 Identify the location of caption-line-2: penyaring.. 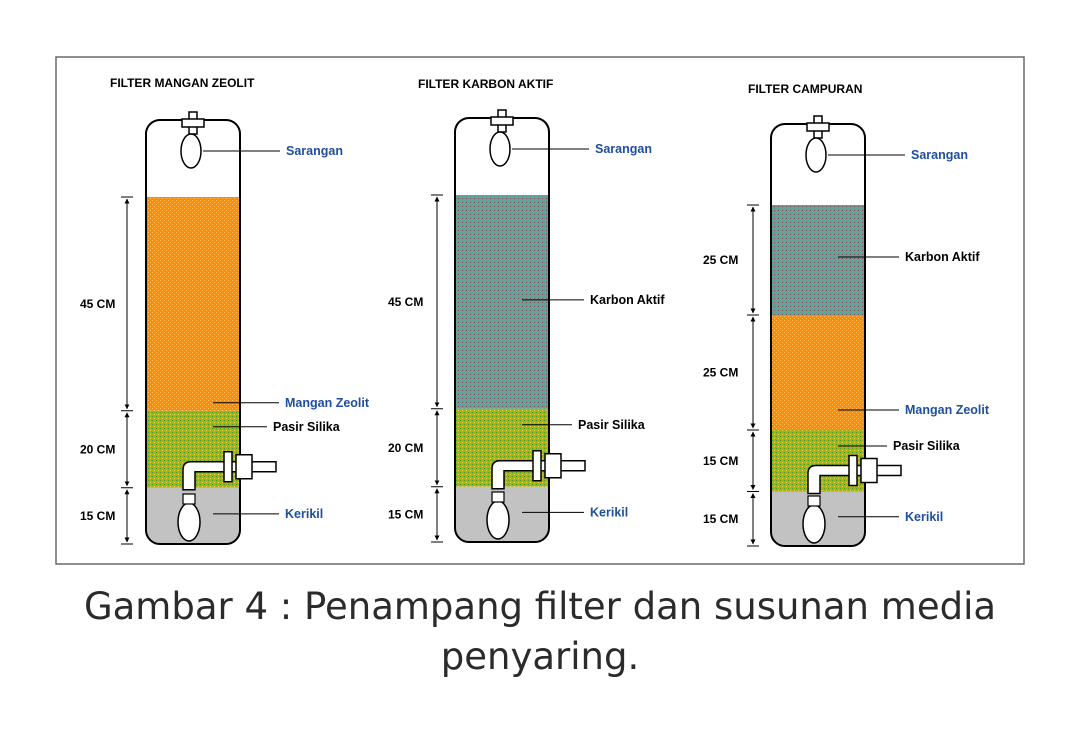
(540, 656).